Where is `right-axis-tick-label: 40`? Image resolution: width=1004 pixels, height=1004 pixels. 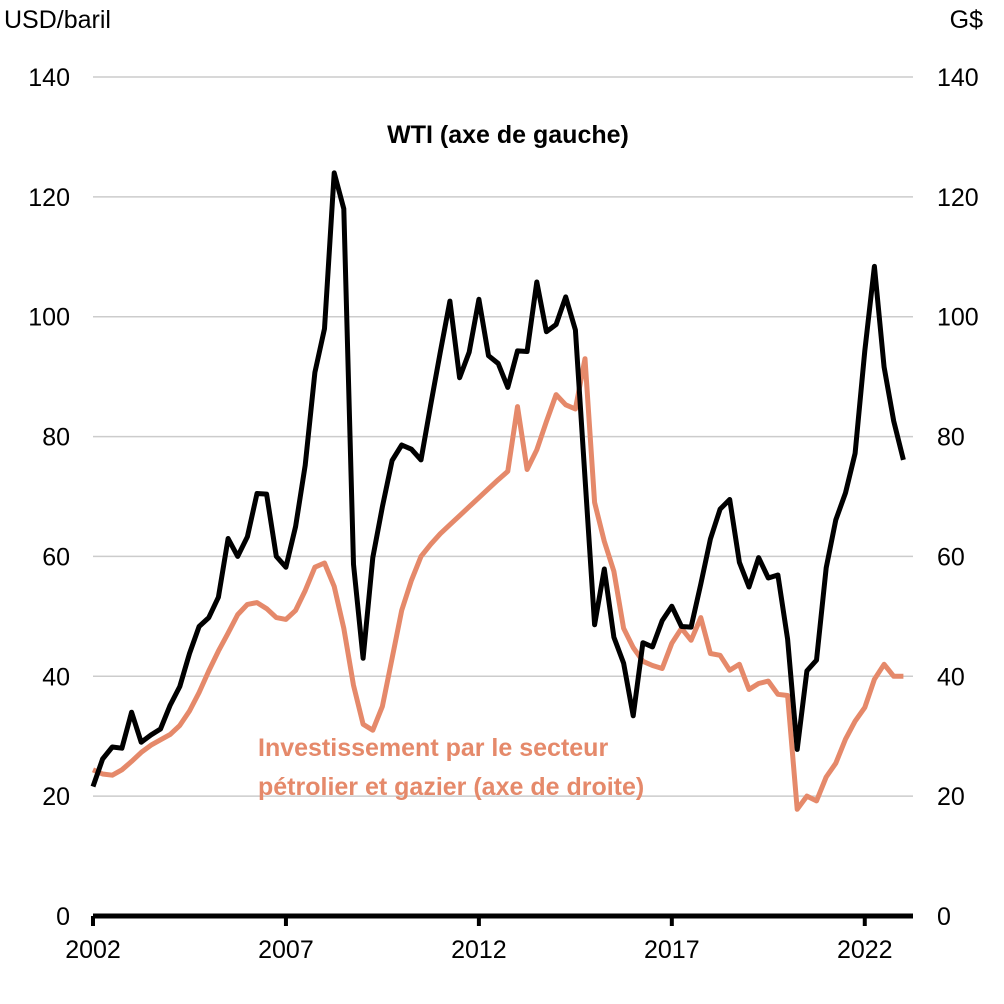
right-axis-tick-label: 40 is located at coordinates (951, 677).